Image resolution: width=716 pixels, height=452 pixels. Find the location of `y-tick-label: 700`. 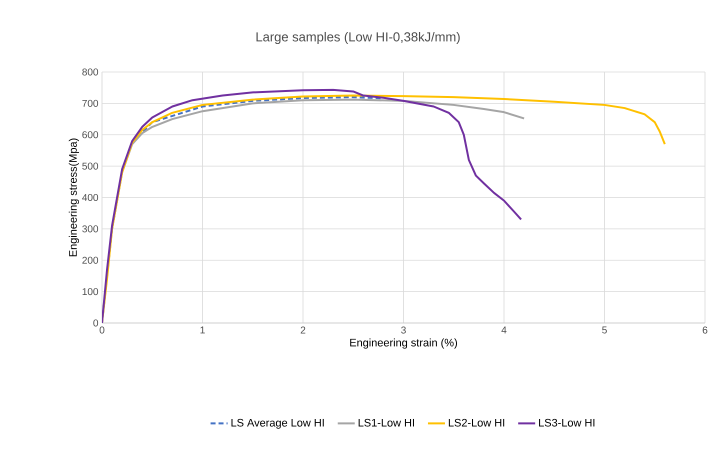

y-tick-label: 700 is located at coordinates (90, 103).